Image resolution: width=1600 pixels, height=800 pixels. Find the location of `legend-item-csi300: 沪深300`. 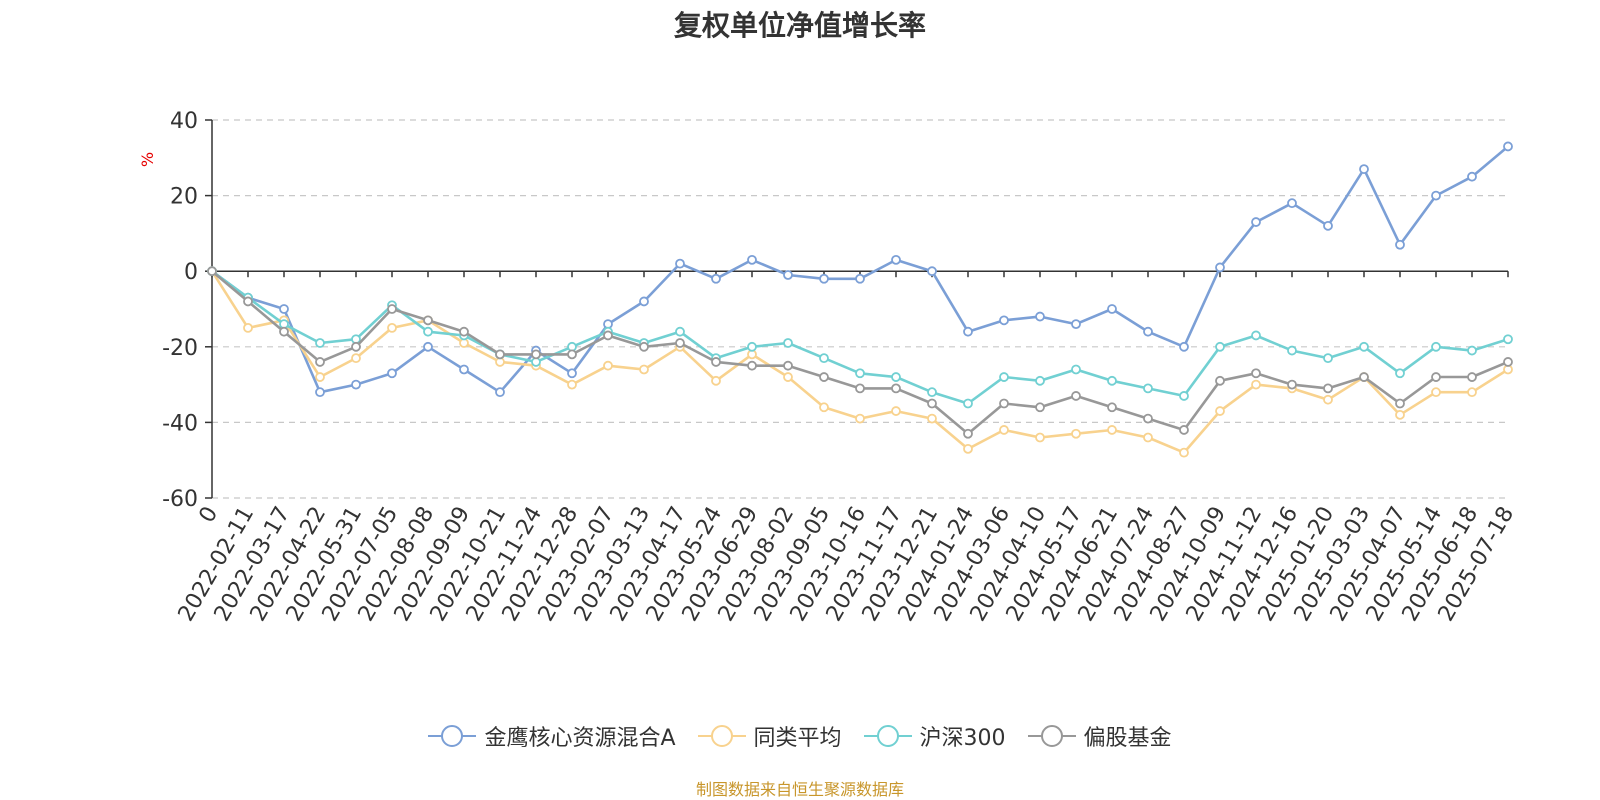

legend-item-csi300: 沪深300 is located at coordinates (934, 736).